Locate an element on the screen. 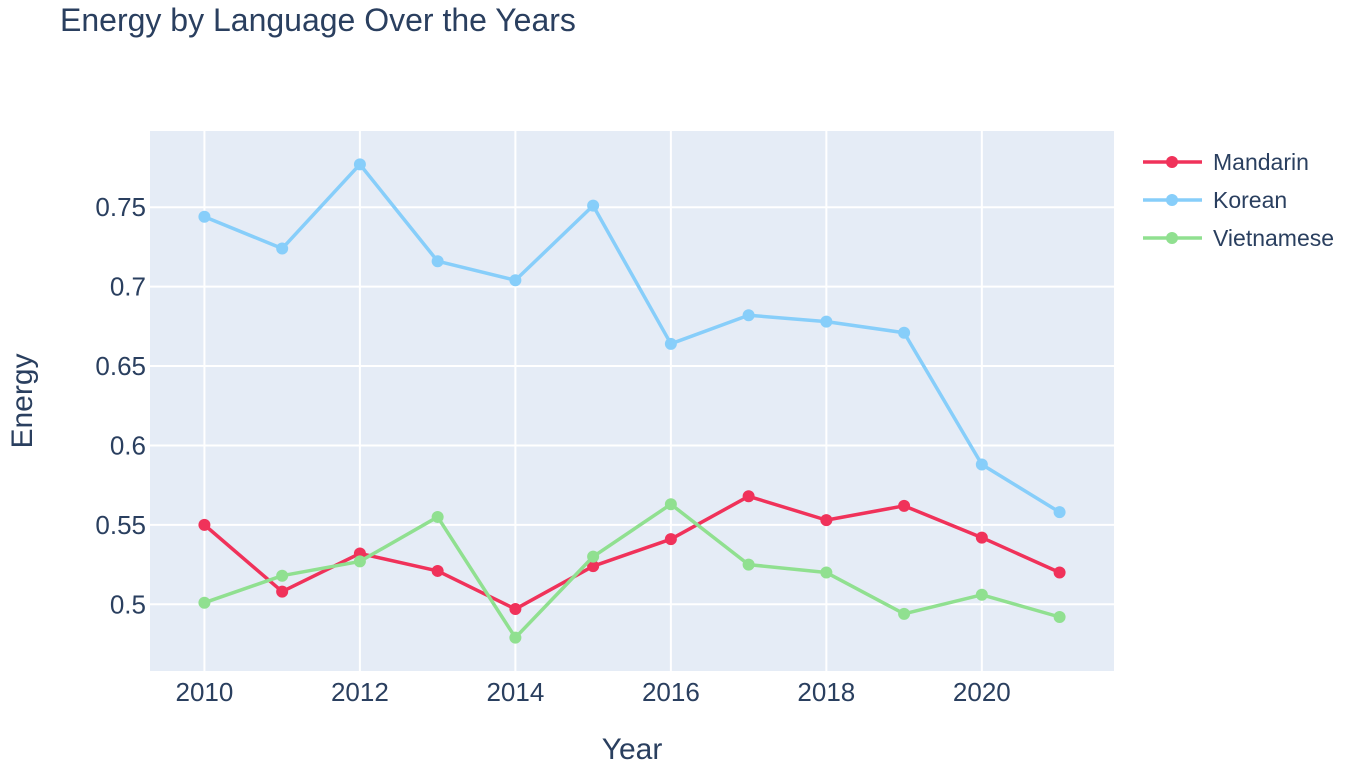  x-tick-label: 2018 is located at coordinates (826, 692).